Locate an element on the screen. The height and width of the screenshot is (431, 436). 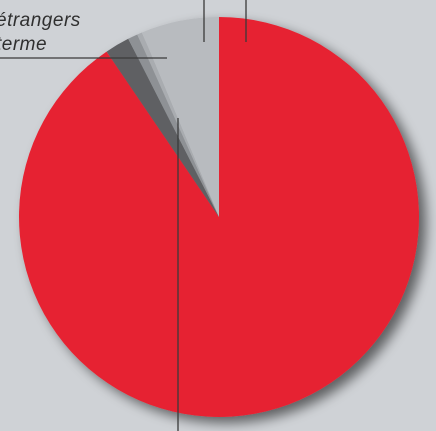
label-terme: terme is located at coordinates (24, 44).